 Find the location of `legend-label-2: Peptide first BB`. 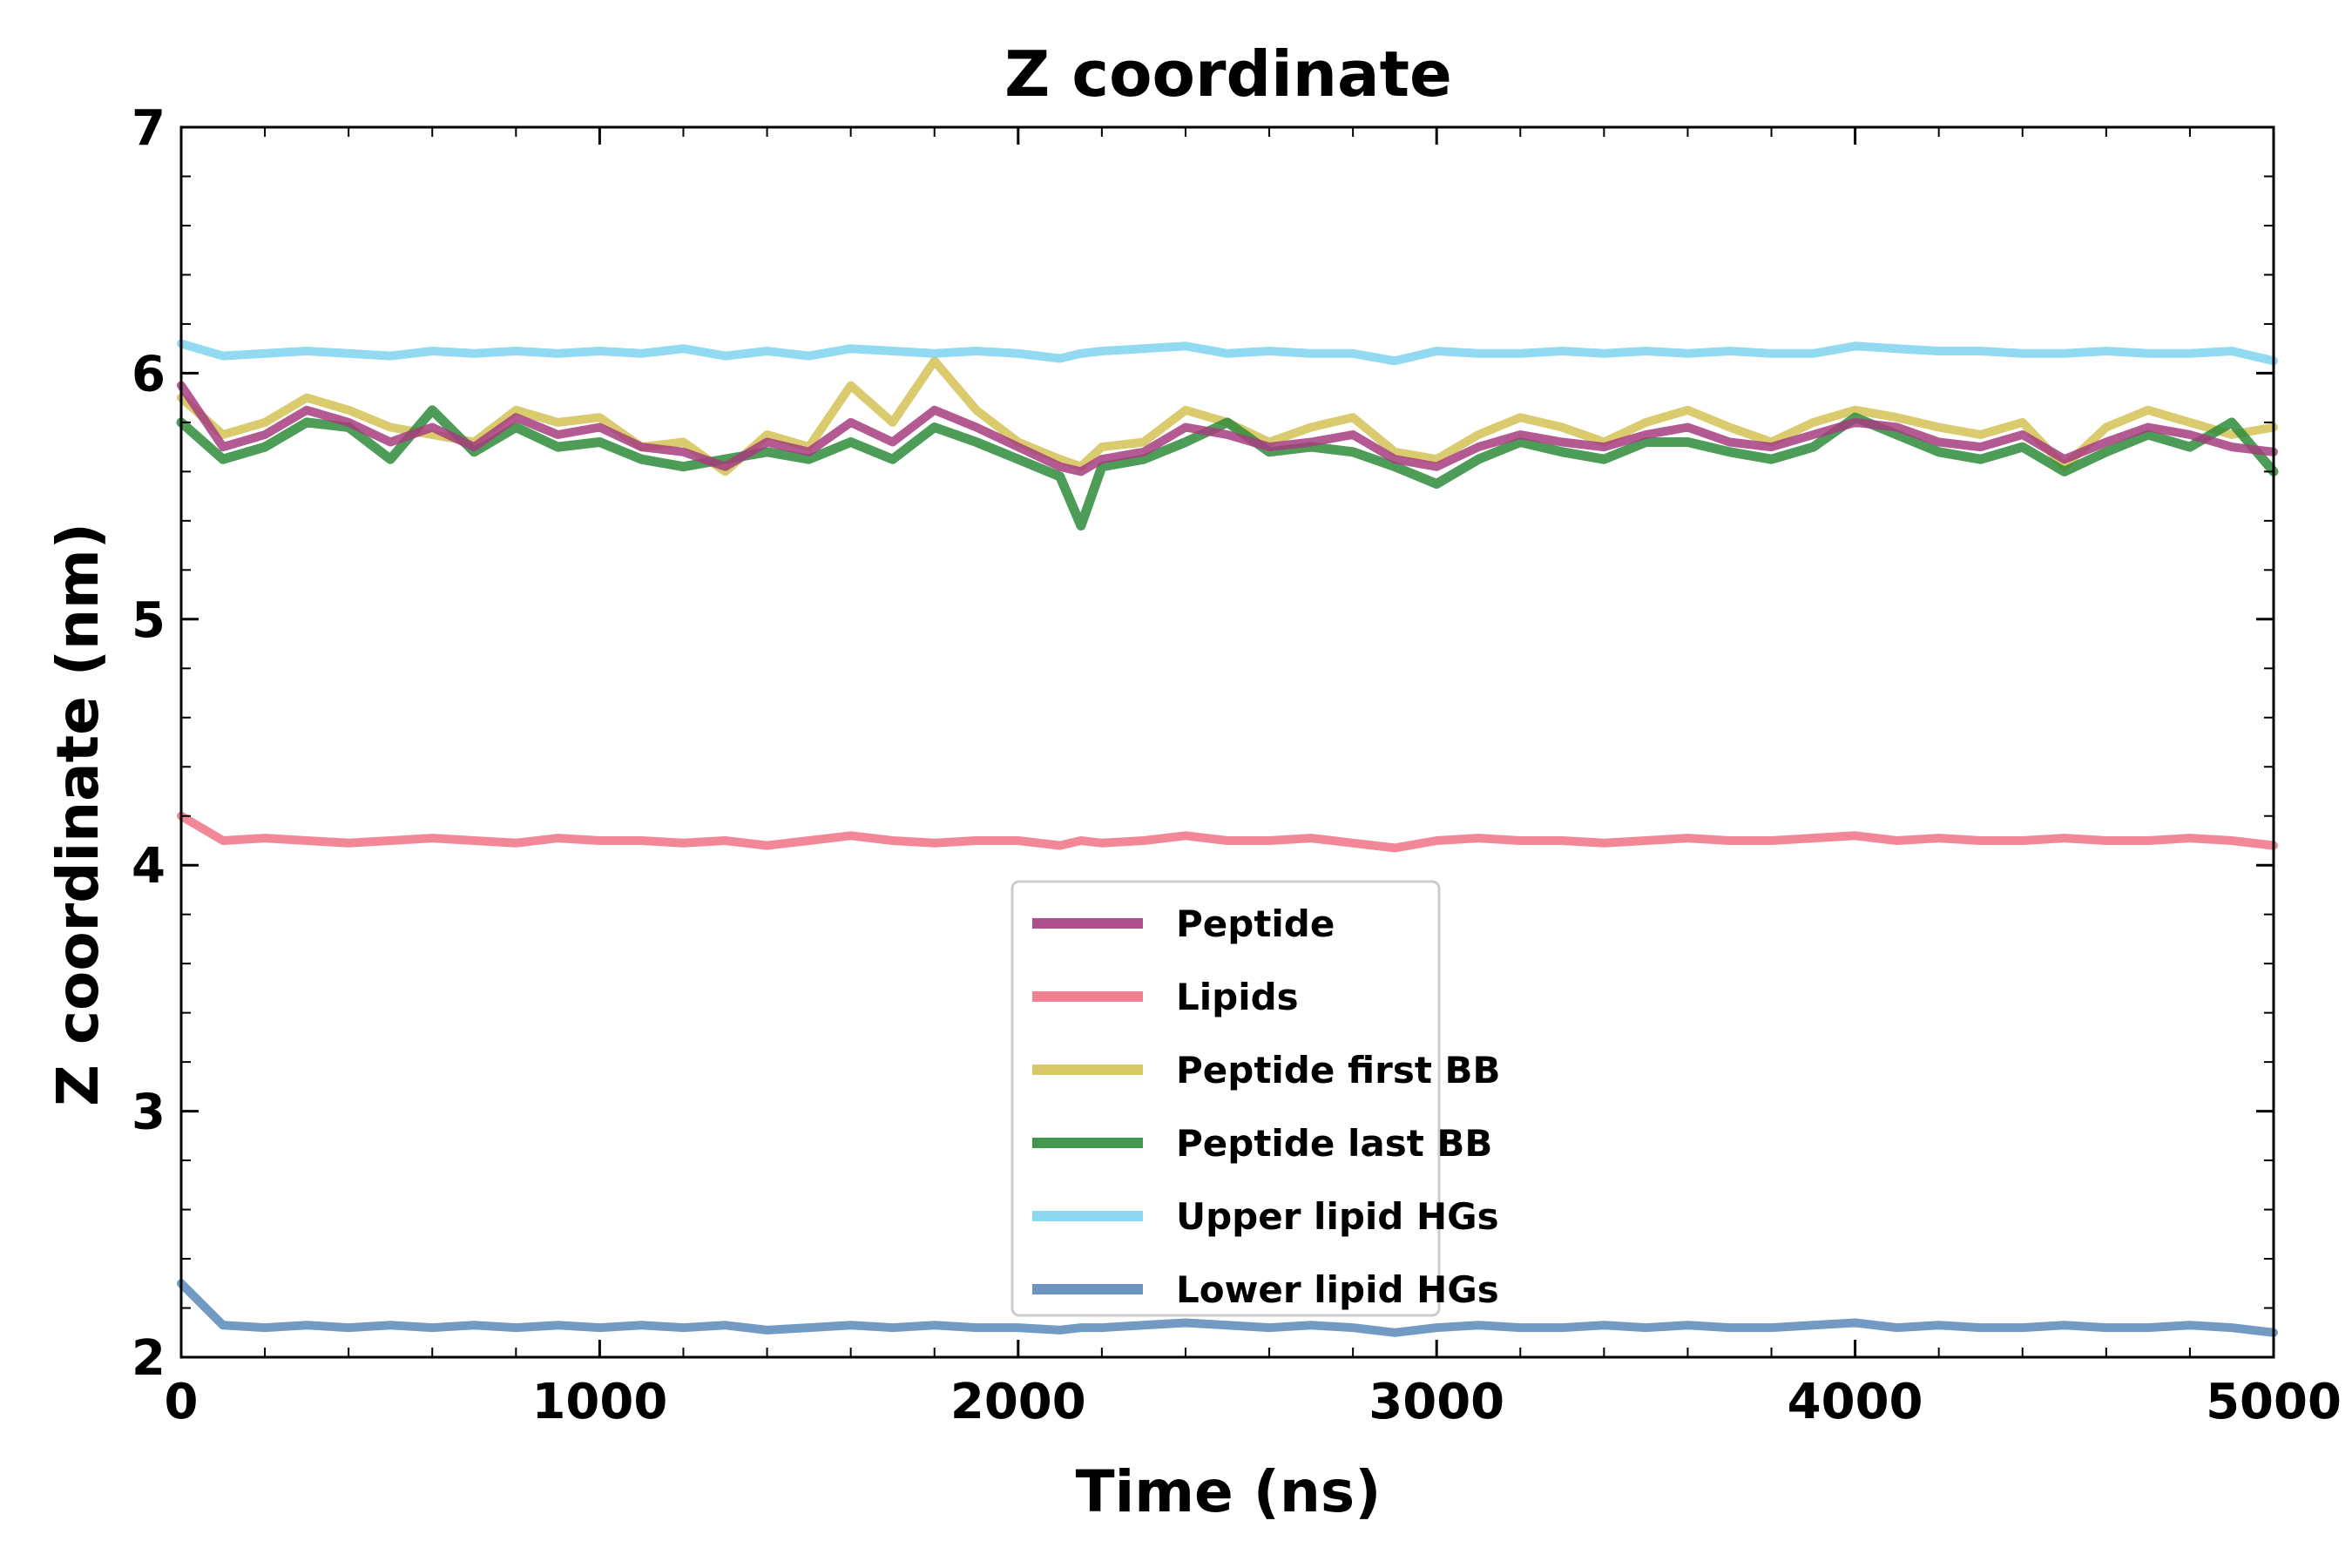

legend-label-2: Peptide first BB is located at coordinates (1339, 1070).